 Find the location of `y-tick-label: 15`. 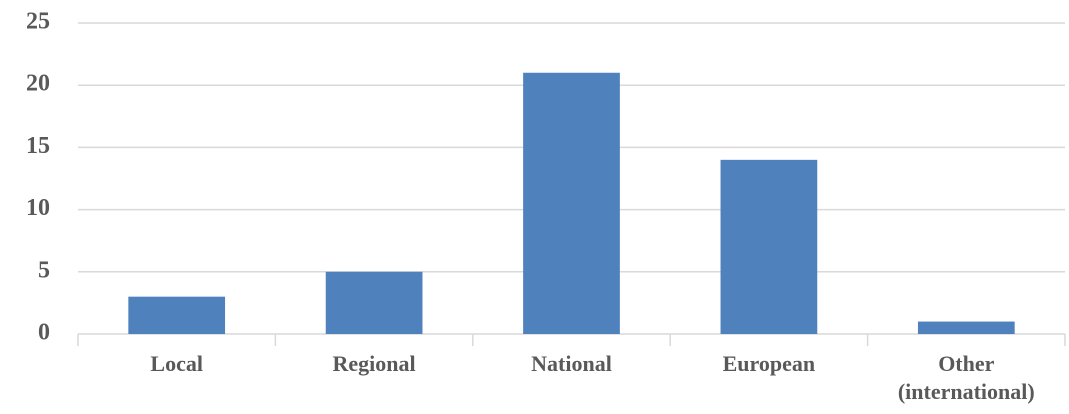

y-tick-label: 15 is located at coordinates (38, 146).